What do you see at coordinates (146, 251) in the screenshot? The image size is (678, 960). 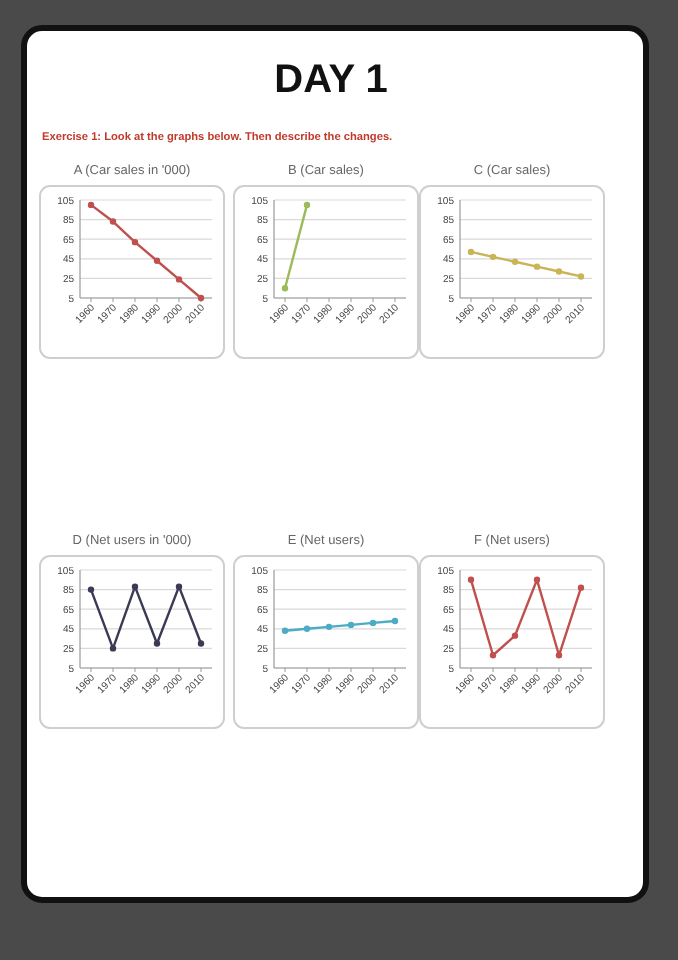 I see `line-series` at bounding box center [146, 251].